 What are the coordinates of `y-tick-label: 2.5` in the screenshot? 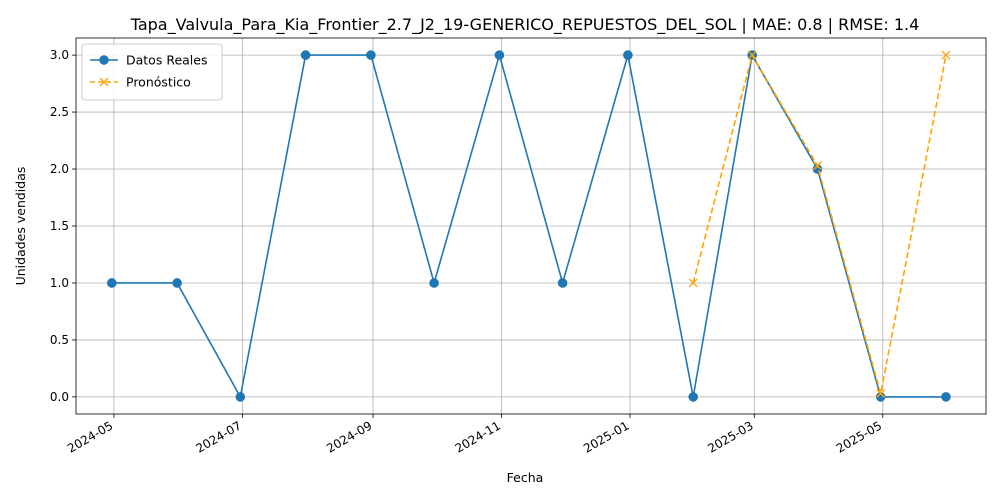 It's located at (59, 112).